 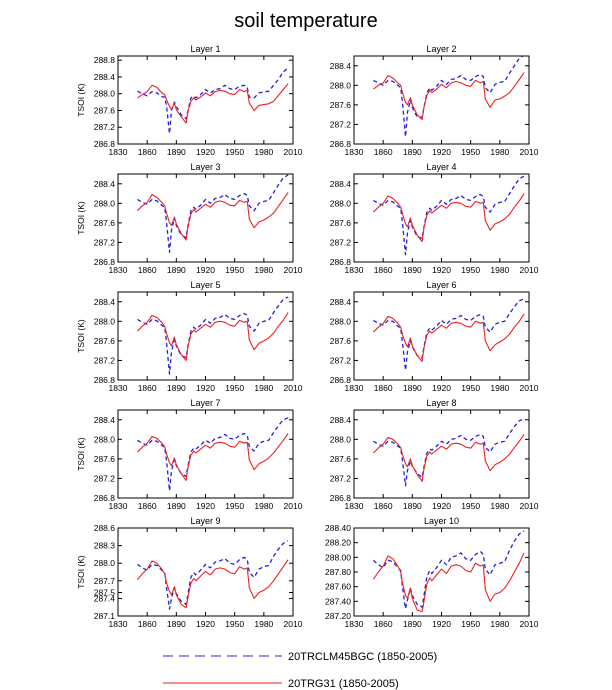 I want to click on layer-4-xtick-label-4: 1950, so click(x=470, y=270).